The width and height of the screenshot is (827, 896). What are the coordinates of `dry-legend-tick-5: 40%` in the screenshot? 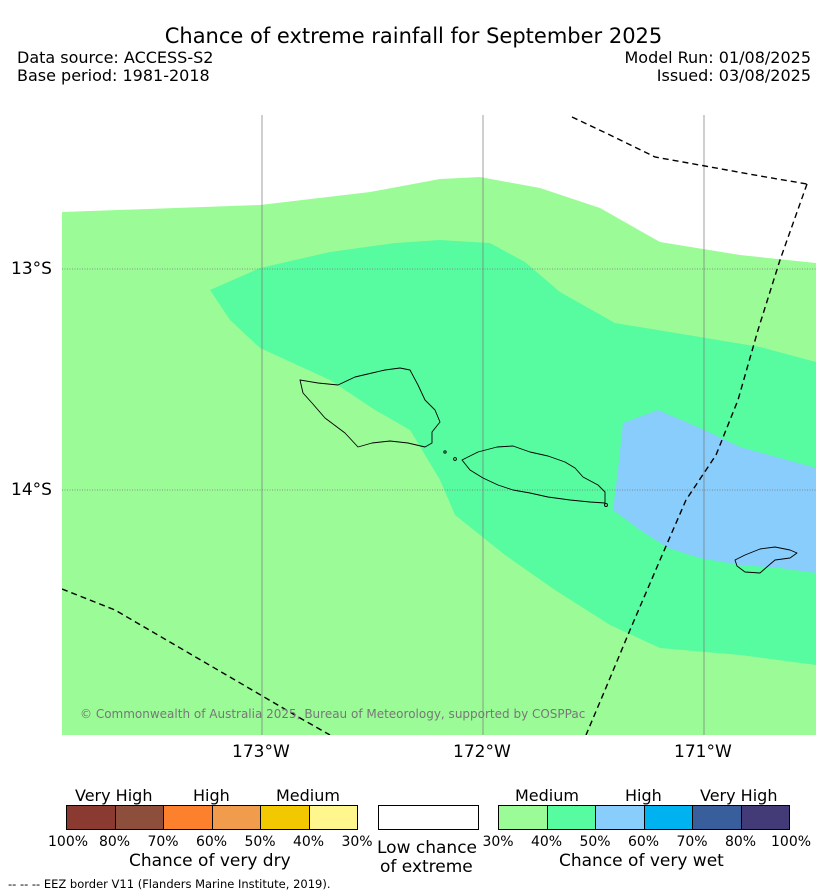 It's located at (308, 842).